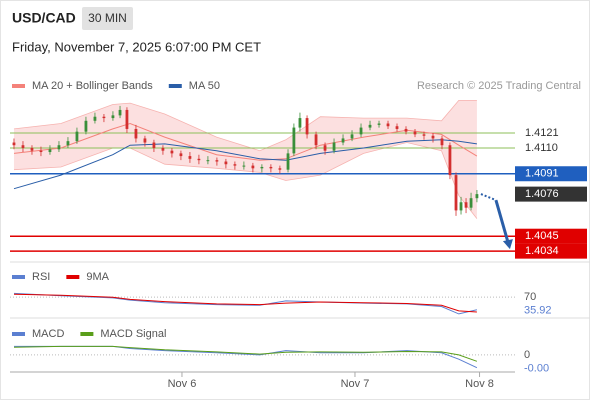  I want to click on projection-arrow, so click(502, 221).